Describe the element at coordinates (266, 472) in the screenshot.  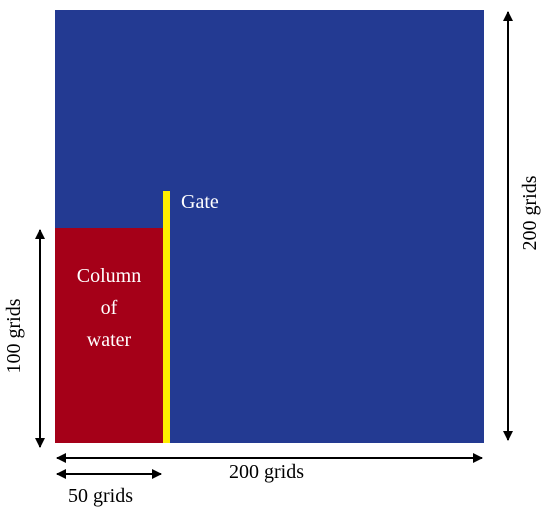
I see `domain-width-label: 200 grids` at that location.